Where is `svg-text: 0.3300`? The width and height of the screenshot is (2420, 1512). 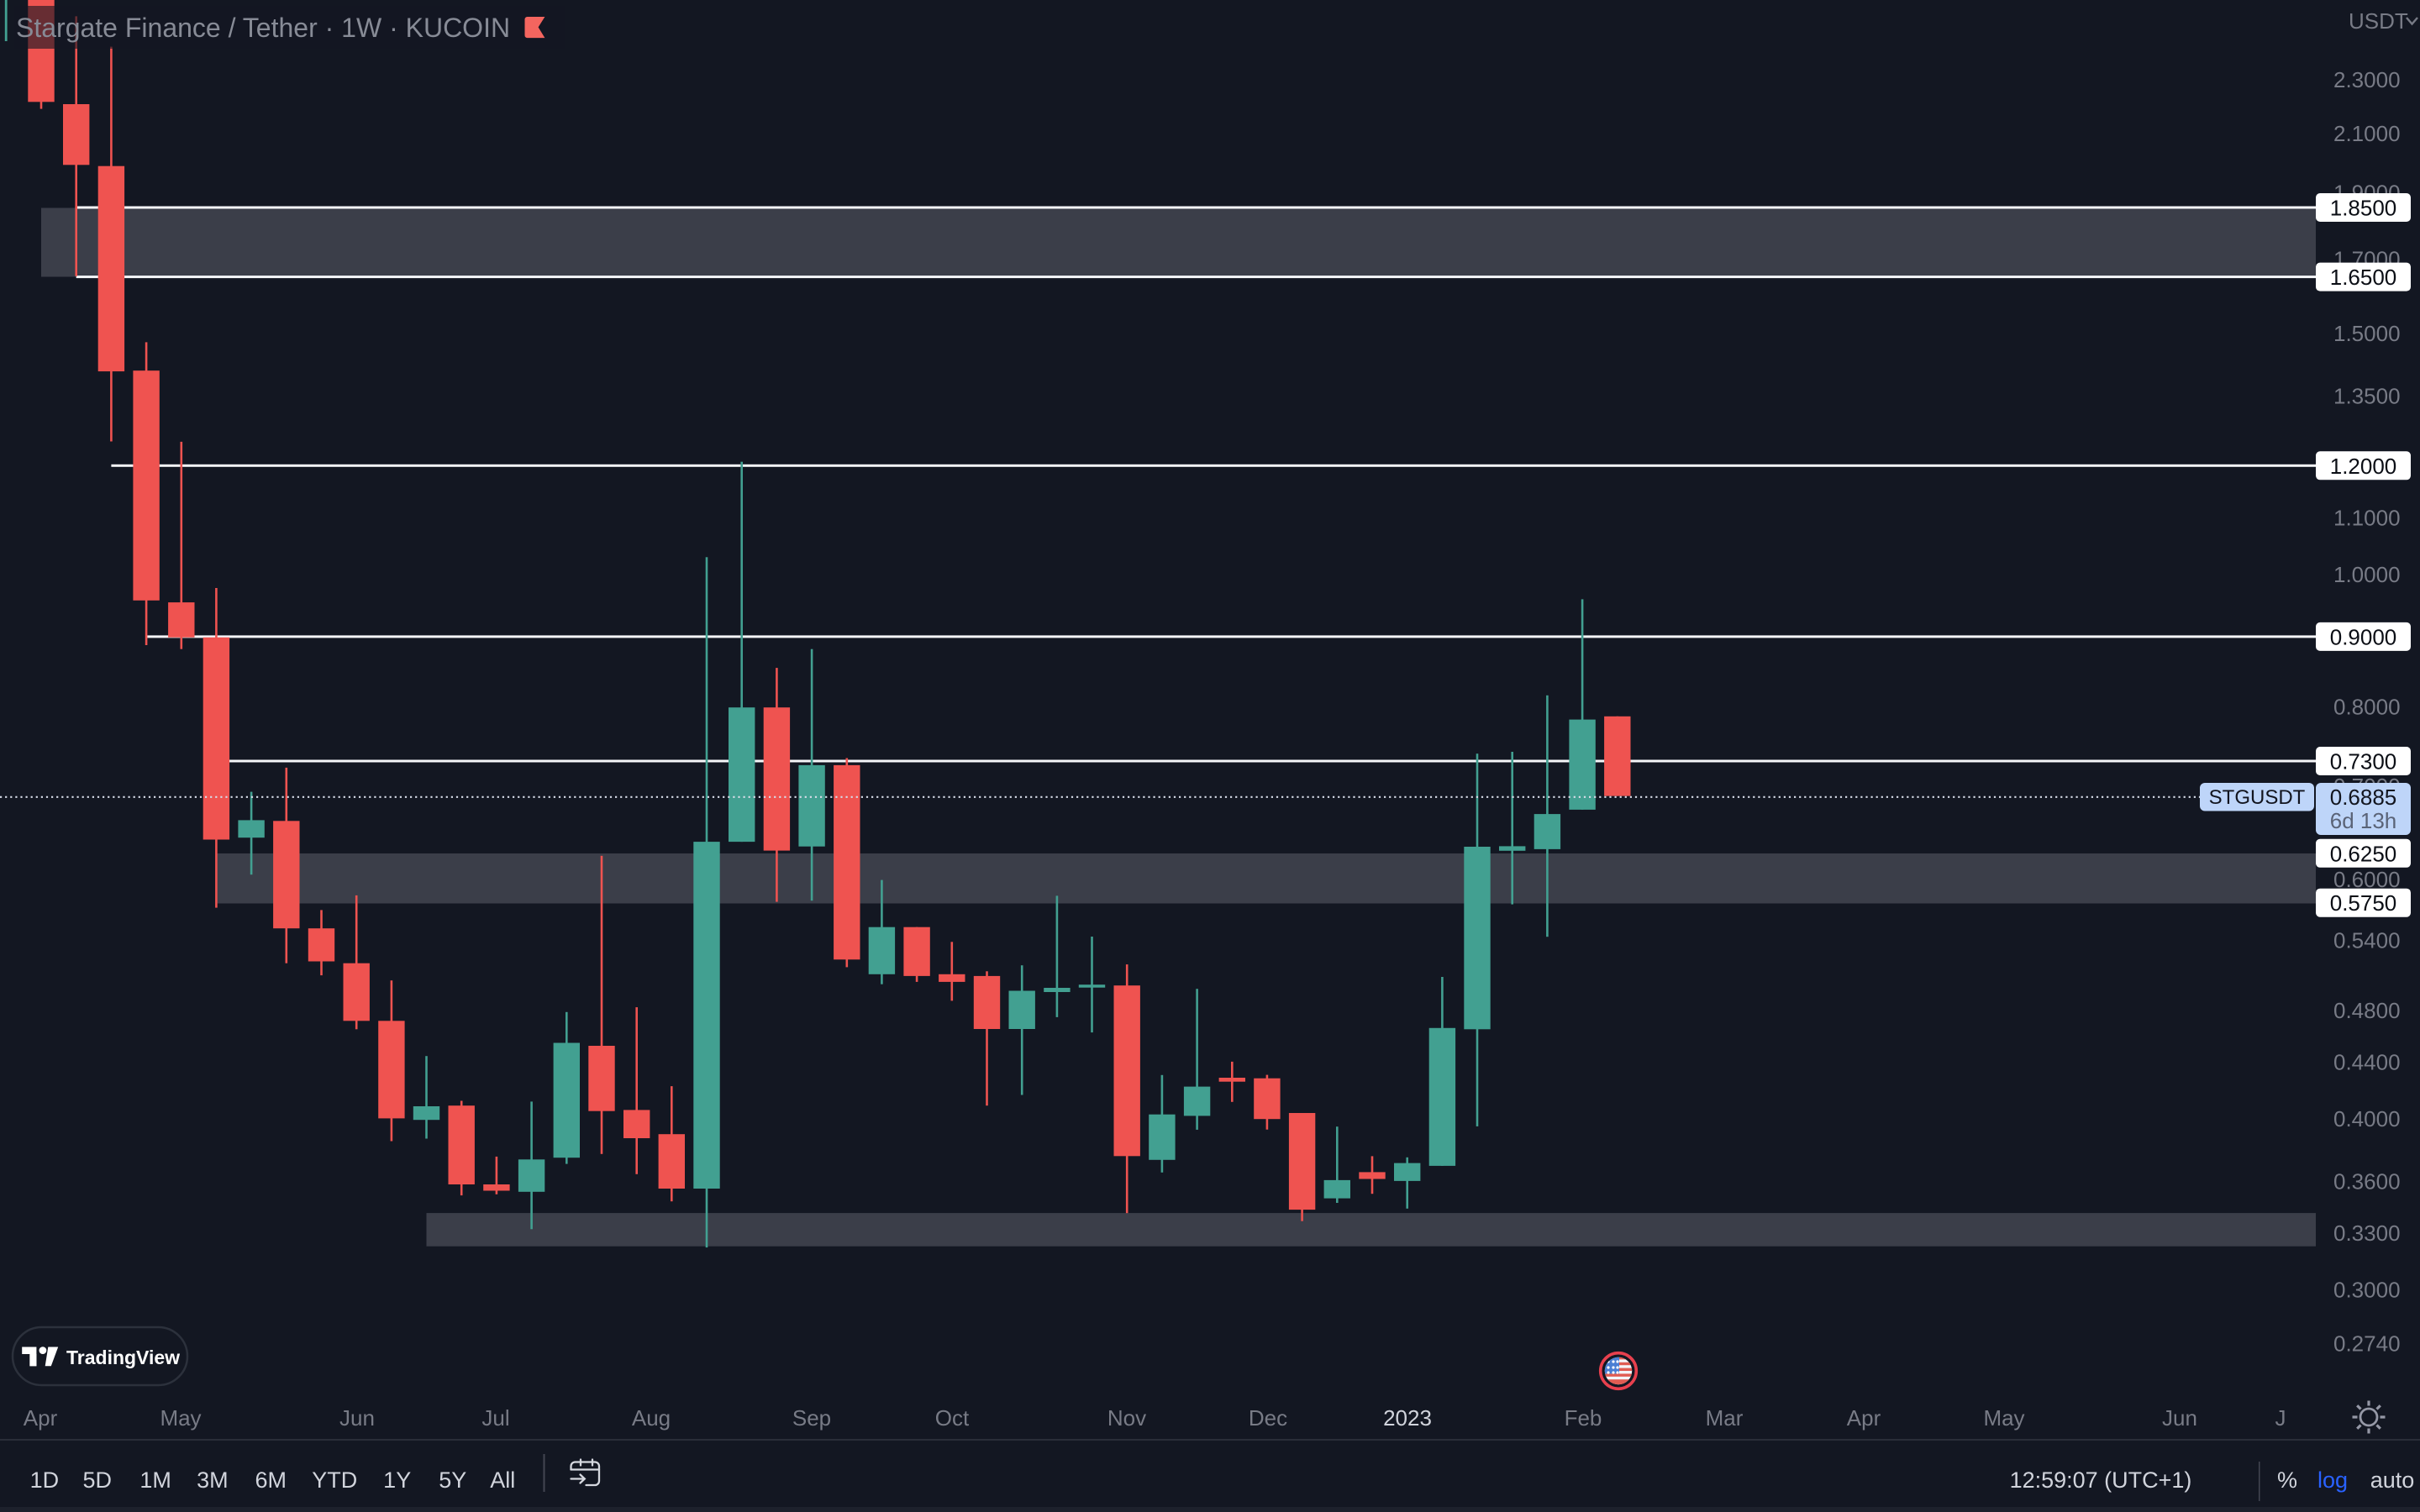
svg-text: 0.3300 is located at coordinates (2367, 1233).